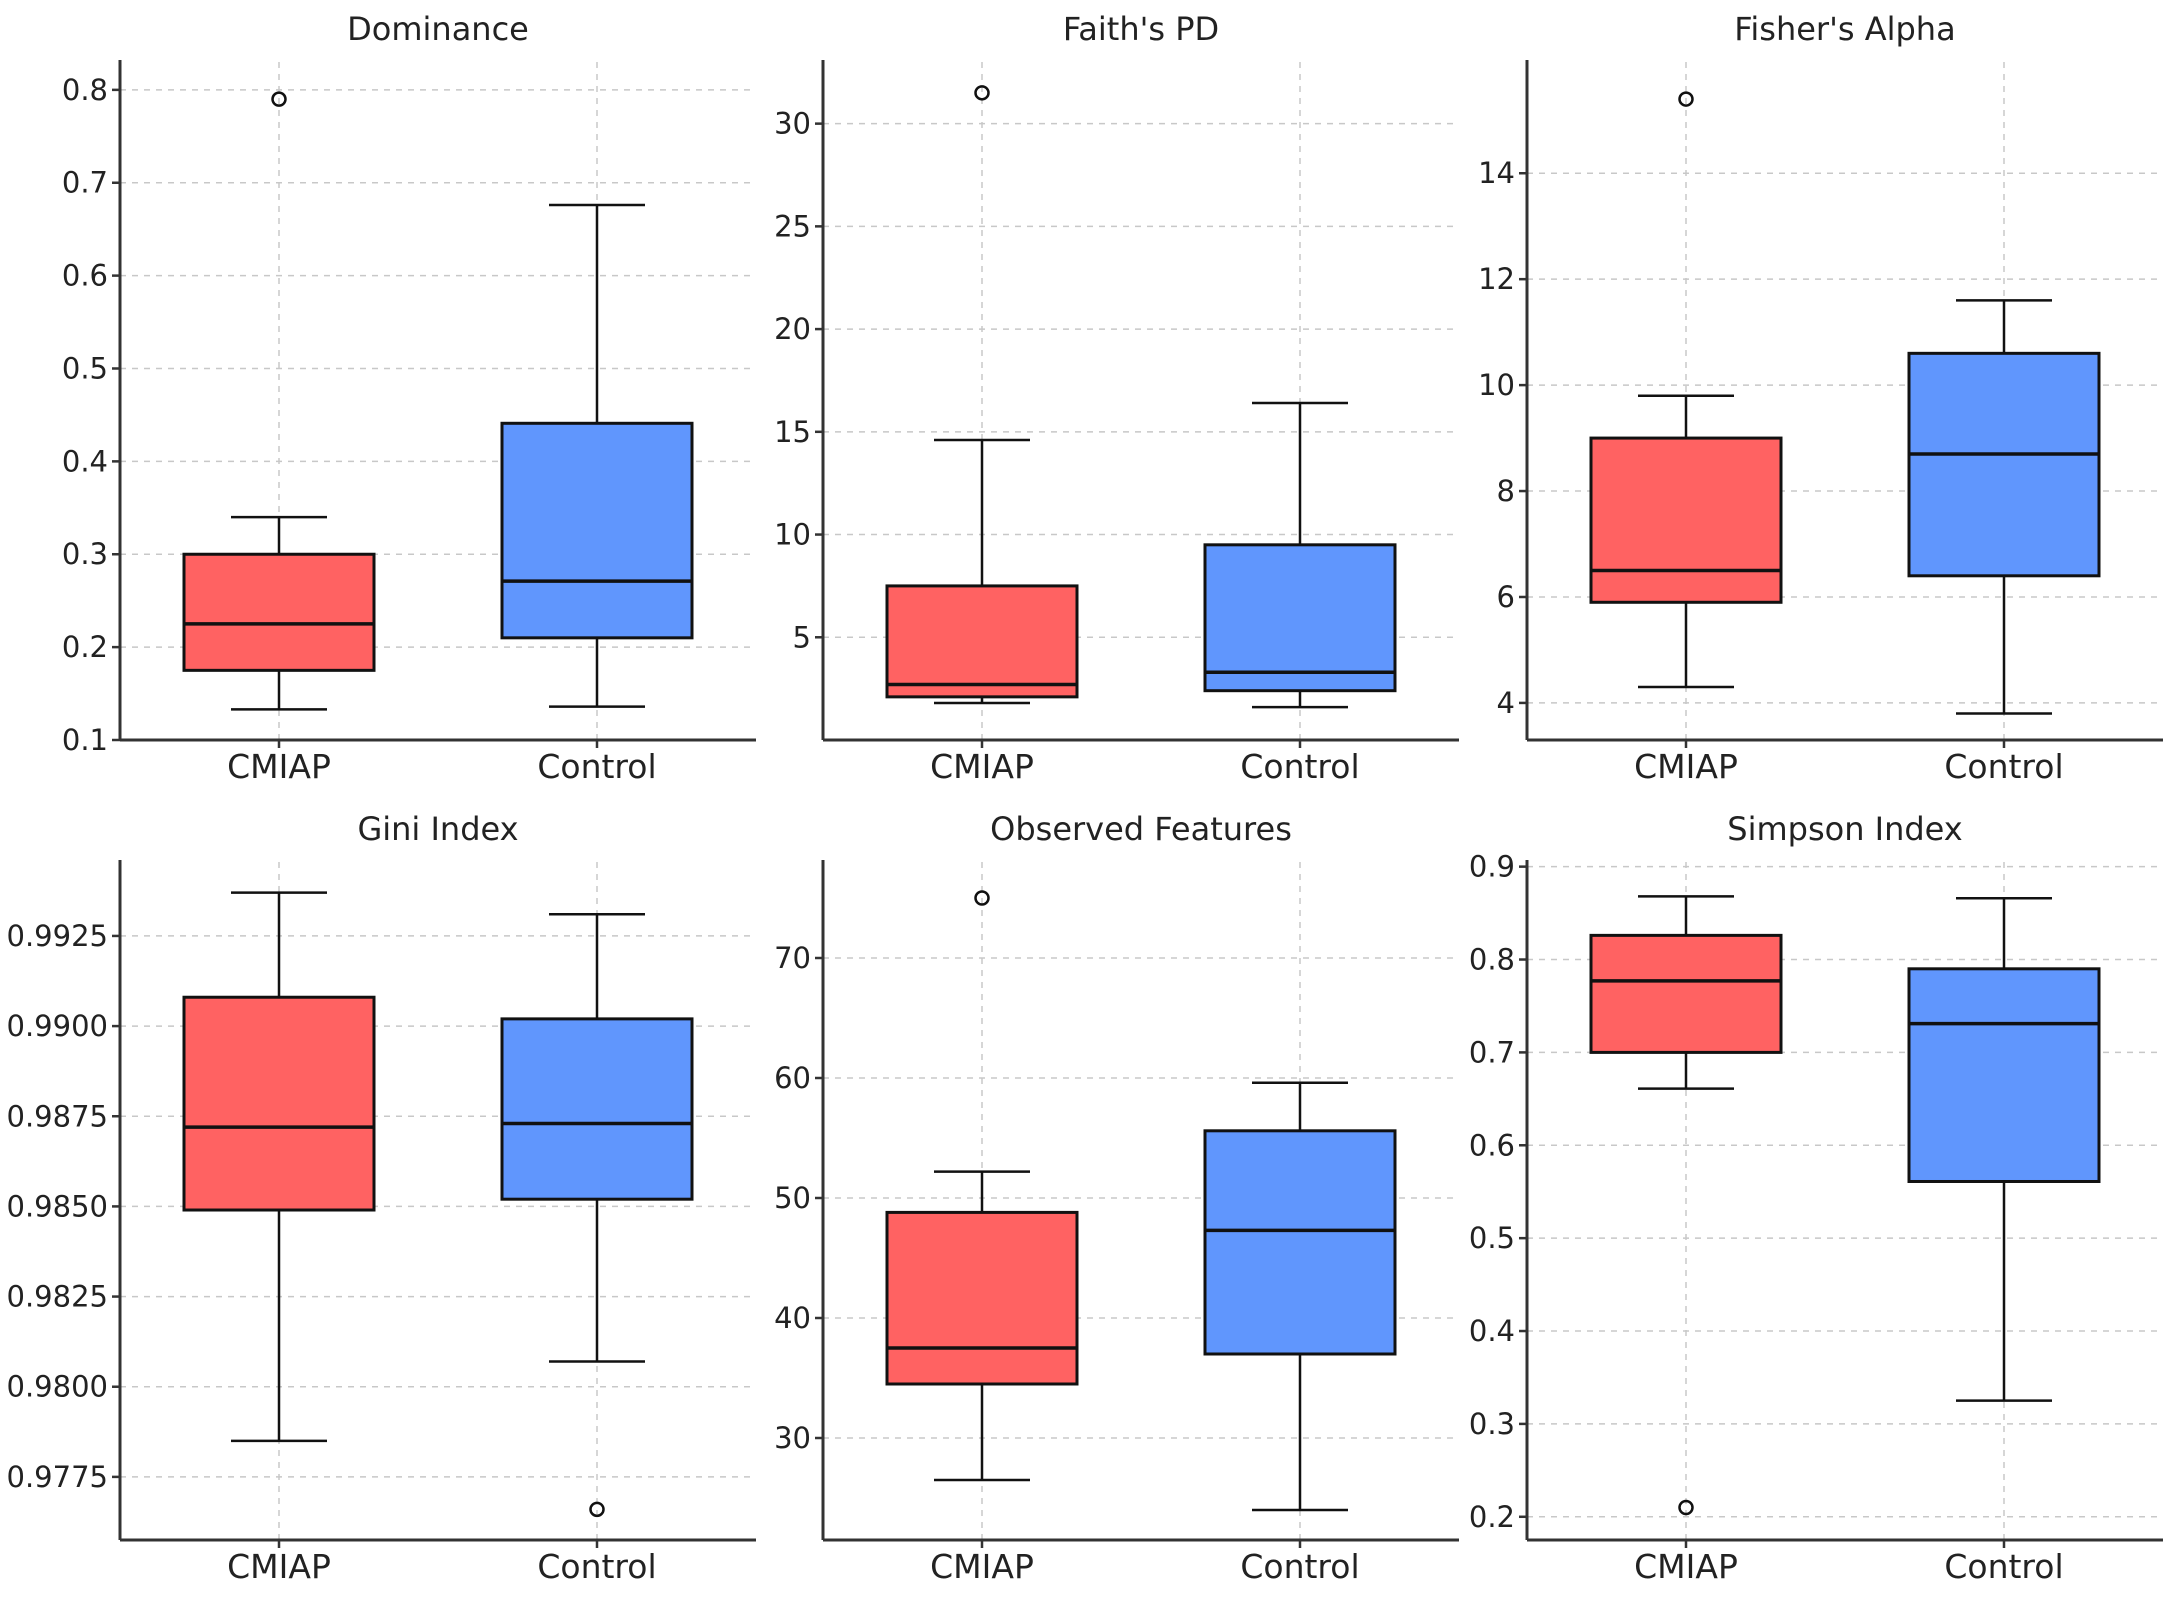 This screenshot has height=1603, width=2182. Describe the element at coordinates (792, 1198) in the screenshot. I see `y-tick-label: 50` at that location.